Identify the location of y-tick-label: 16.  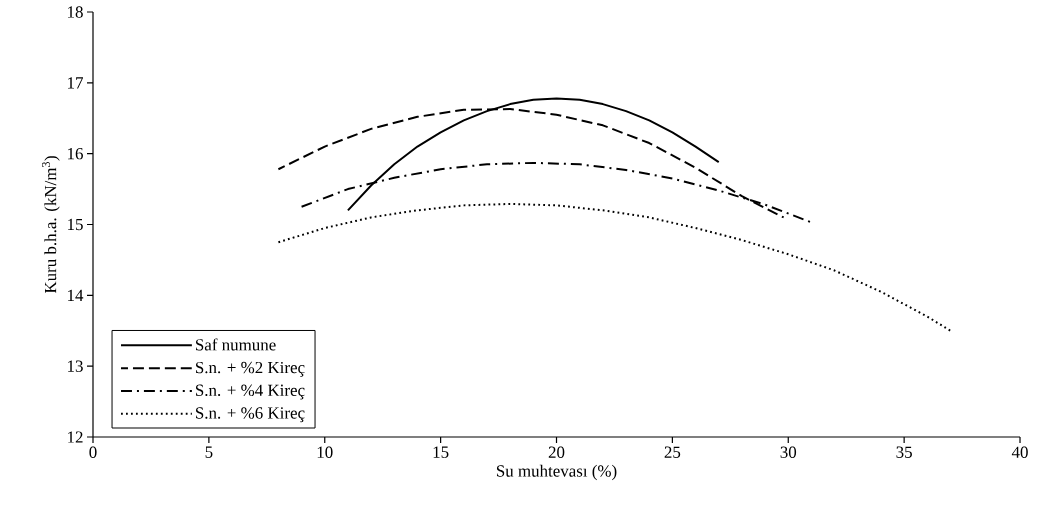
(75, 153).